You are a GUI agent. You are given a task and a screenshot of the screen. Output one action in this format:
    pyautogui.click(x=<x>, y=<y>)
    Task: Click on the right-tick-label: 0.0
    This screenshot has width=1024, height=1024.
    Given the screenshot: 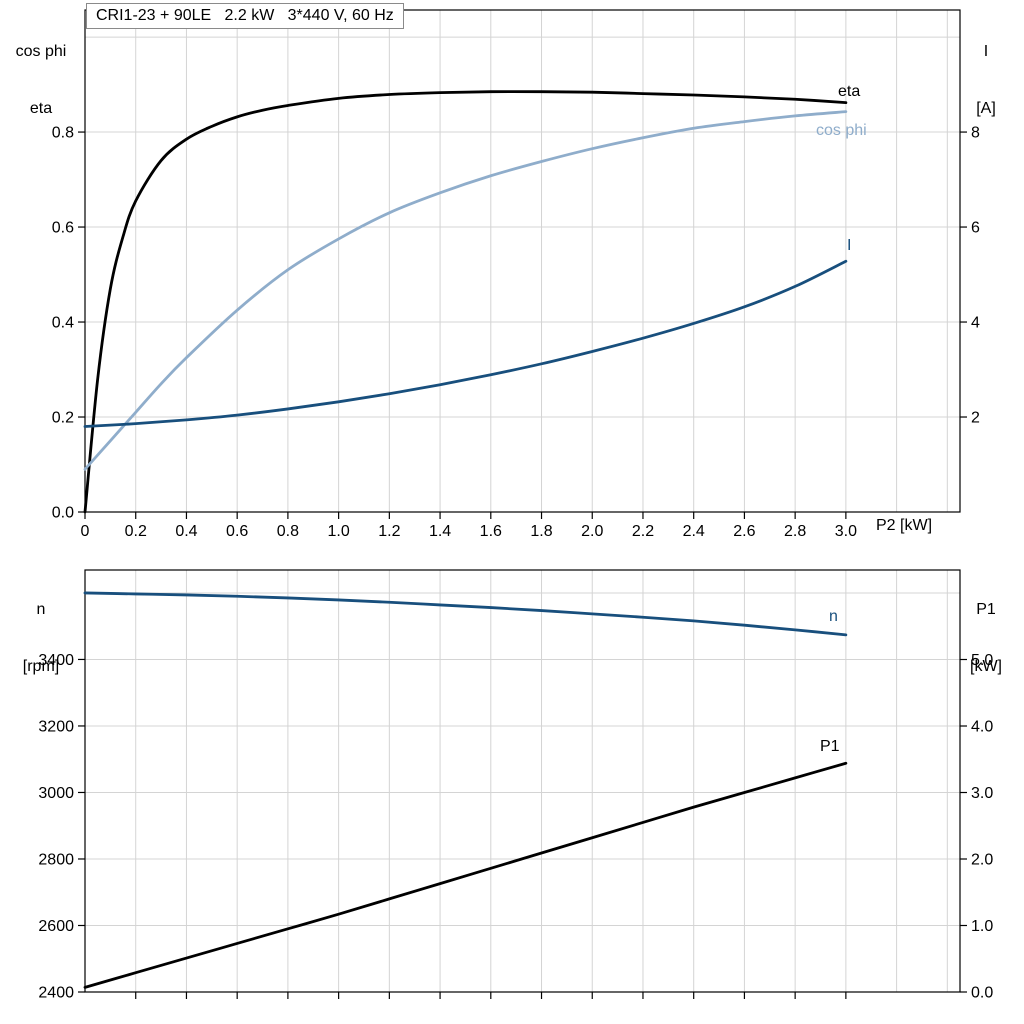 What is the action you would take?
    pyautogui.click(x=982, y=993)
    